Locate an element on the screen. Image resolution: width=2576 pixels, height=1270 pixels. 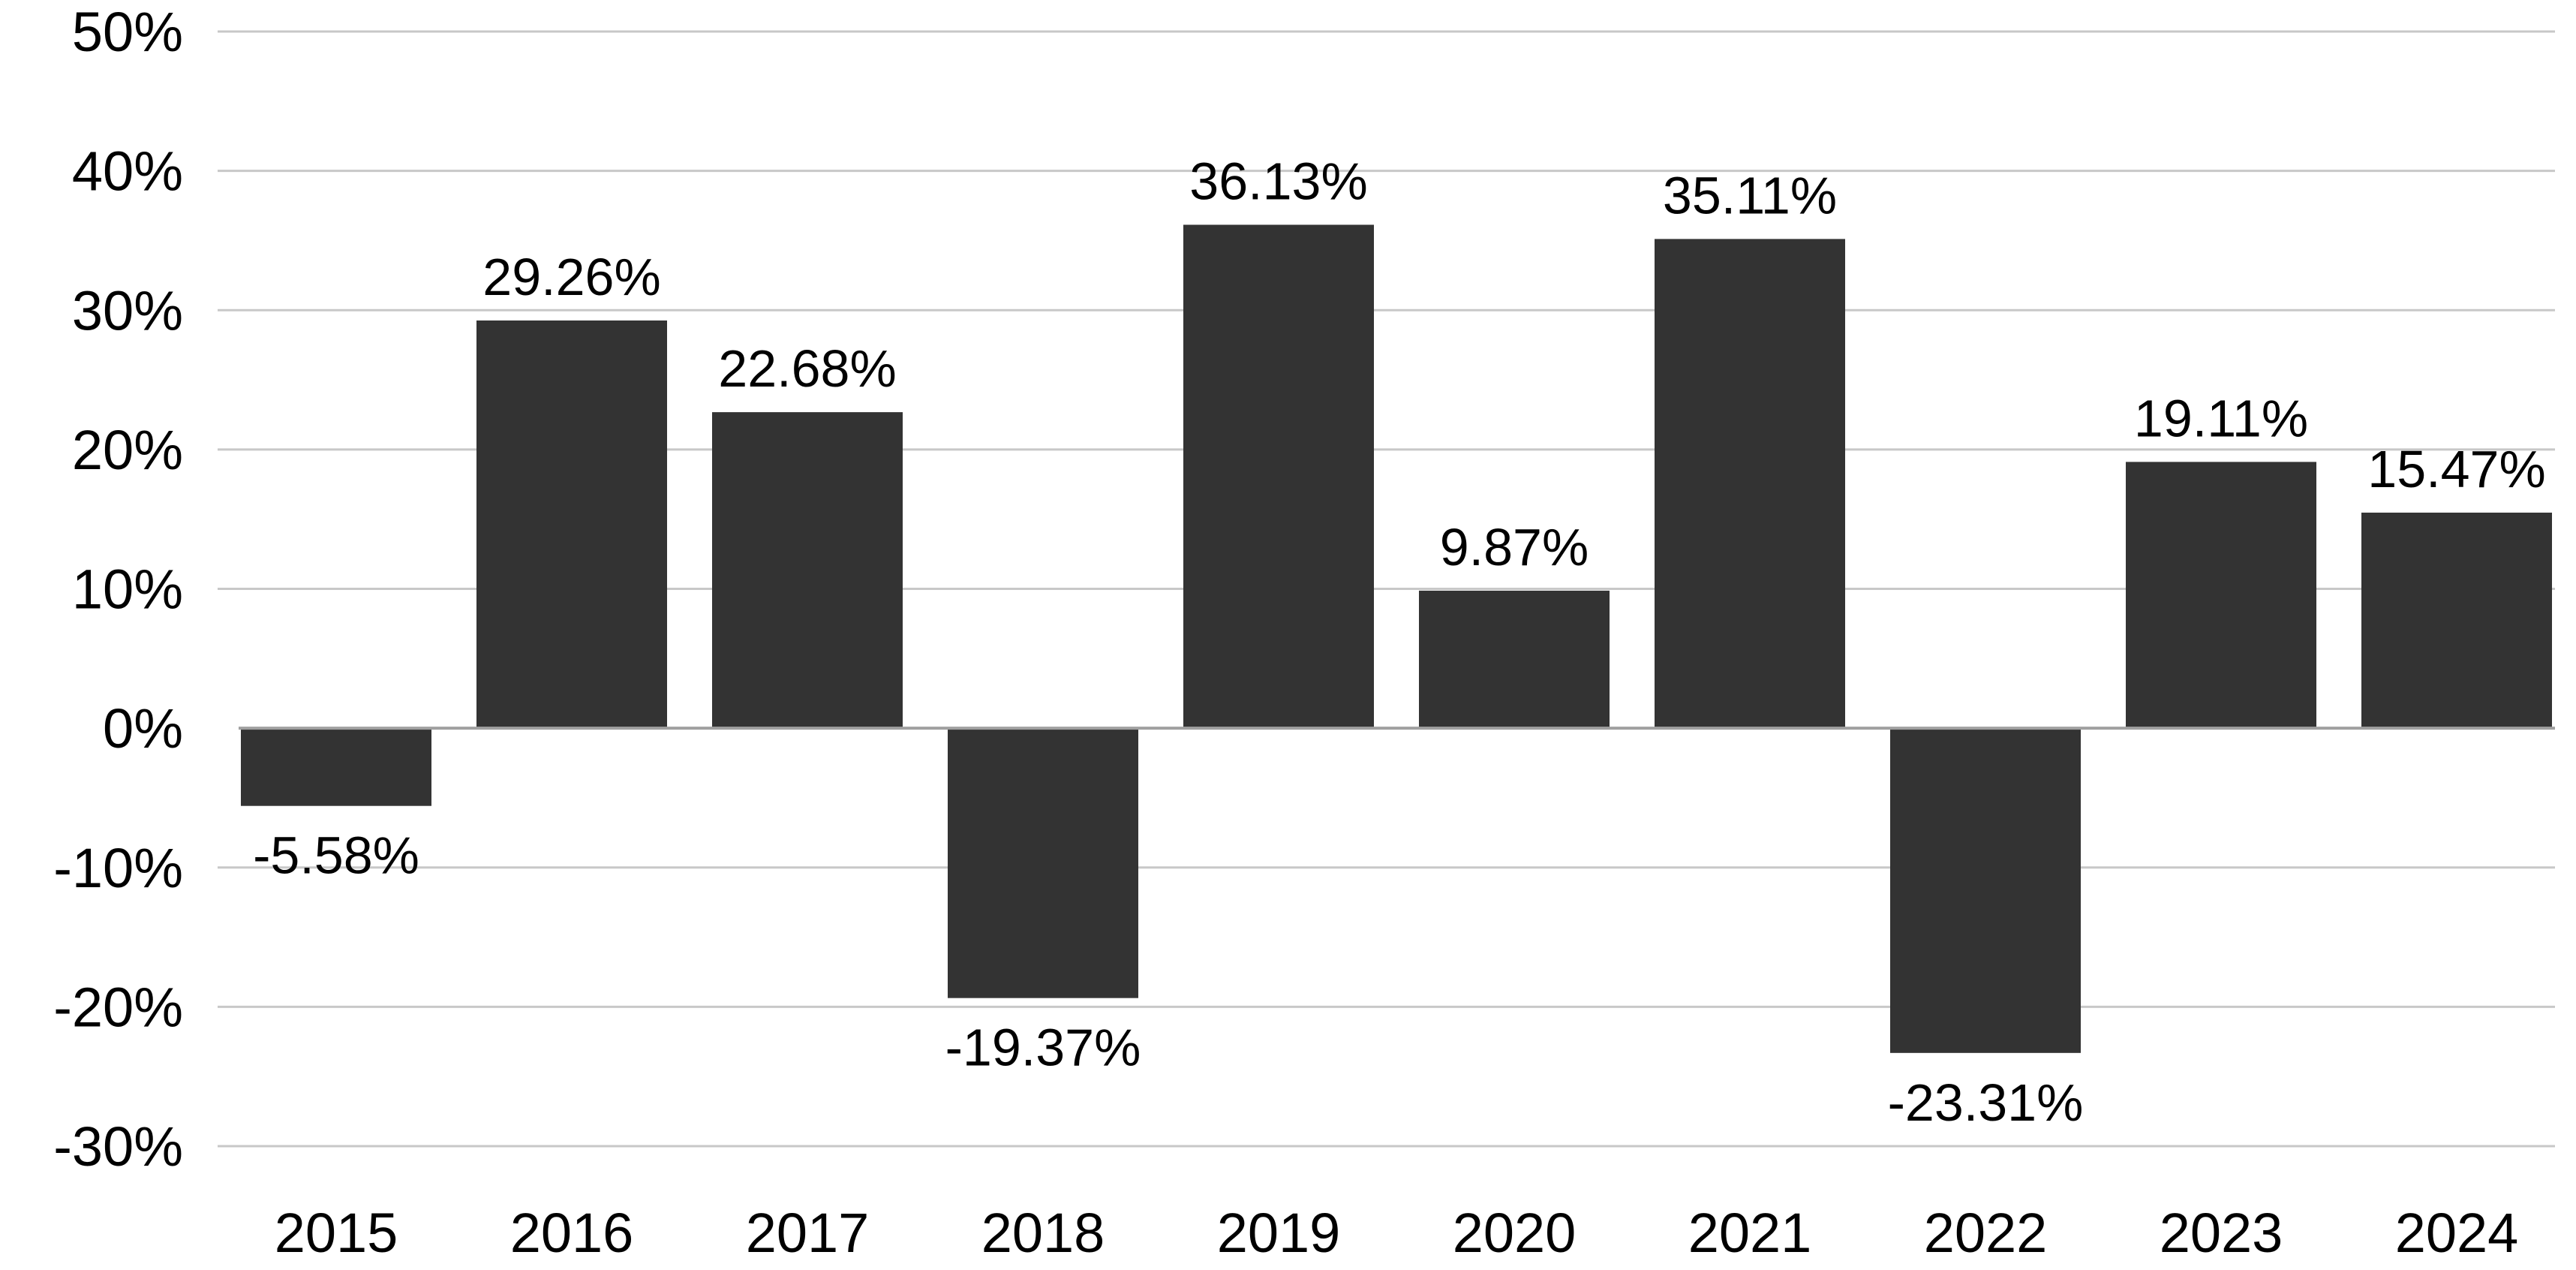
x-tick-label: 2018 is located at coordinates (1043, 1233).